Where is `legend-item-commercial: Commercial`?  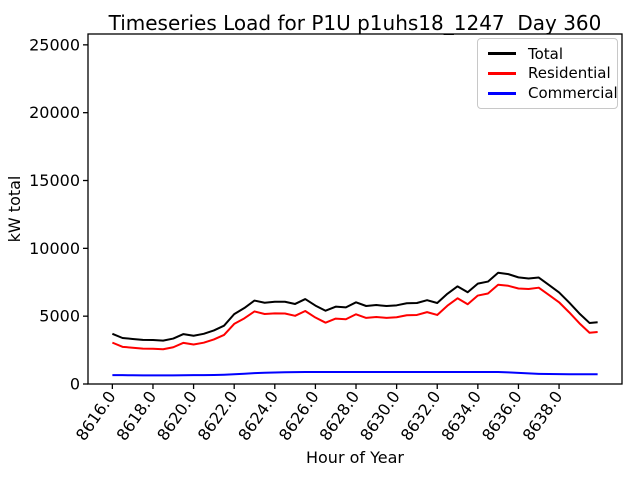 legend-item-commercial: Commercial is located at coordinates (552, 93).